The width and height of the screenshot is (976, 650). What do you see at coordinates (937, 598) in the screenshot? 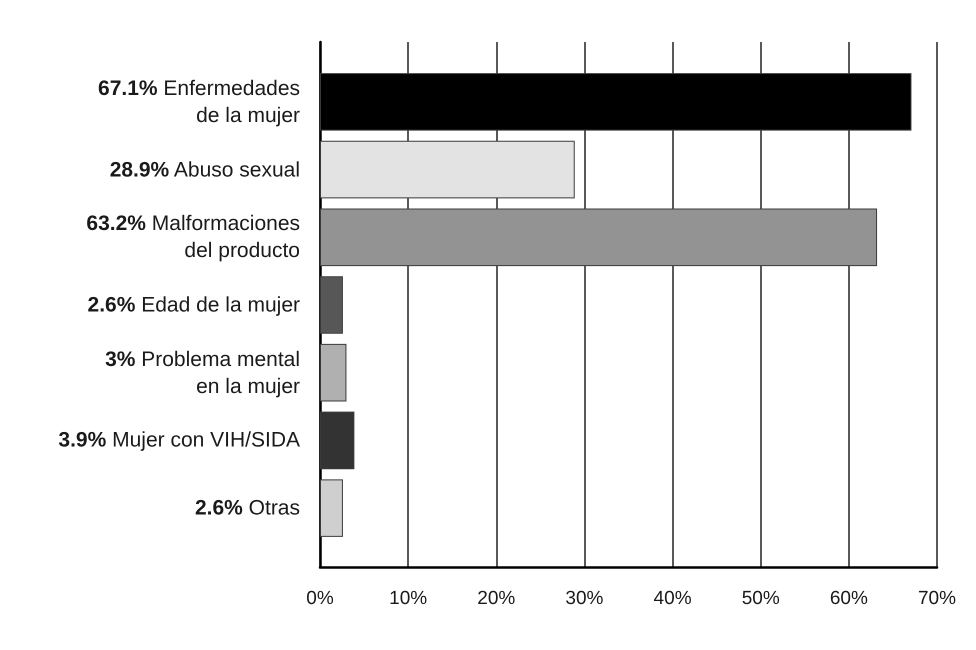
I see `x-tick-label: 70%` at bounding box center [937, 598].